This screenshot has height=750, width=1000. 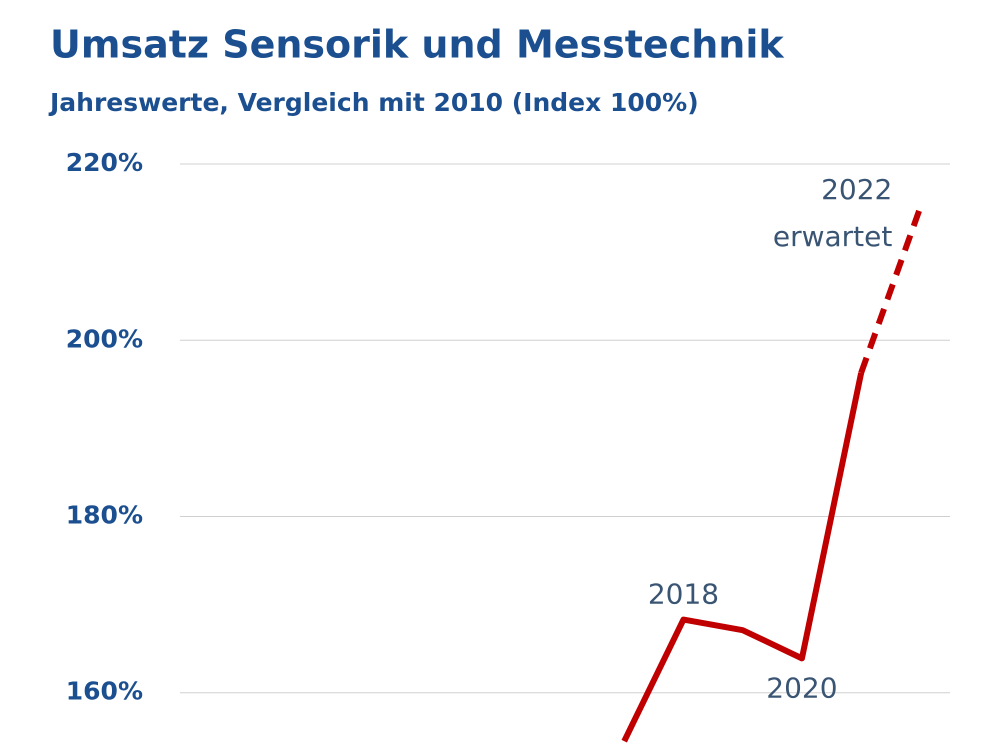 What do you see at coordinates (833, 236) in the screenshot?
I see `annotation: erwartet` at bounding box center [833, 236].